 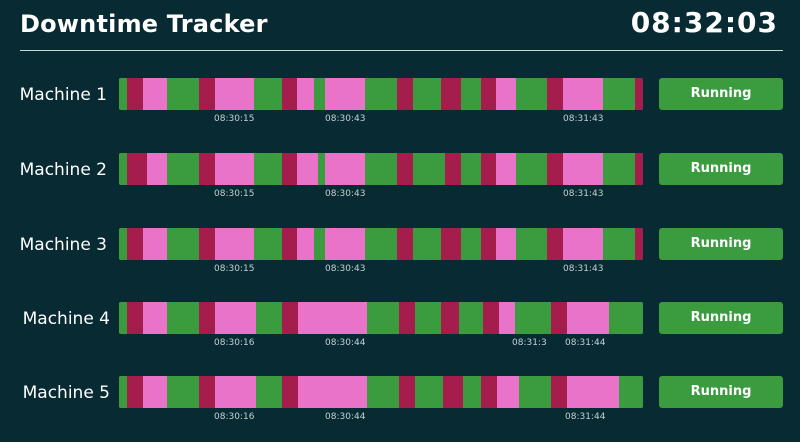 I want to click on machine-label: Machine 4, so click(x=66, y=319).